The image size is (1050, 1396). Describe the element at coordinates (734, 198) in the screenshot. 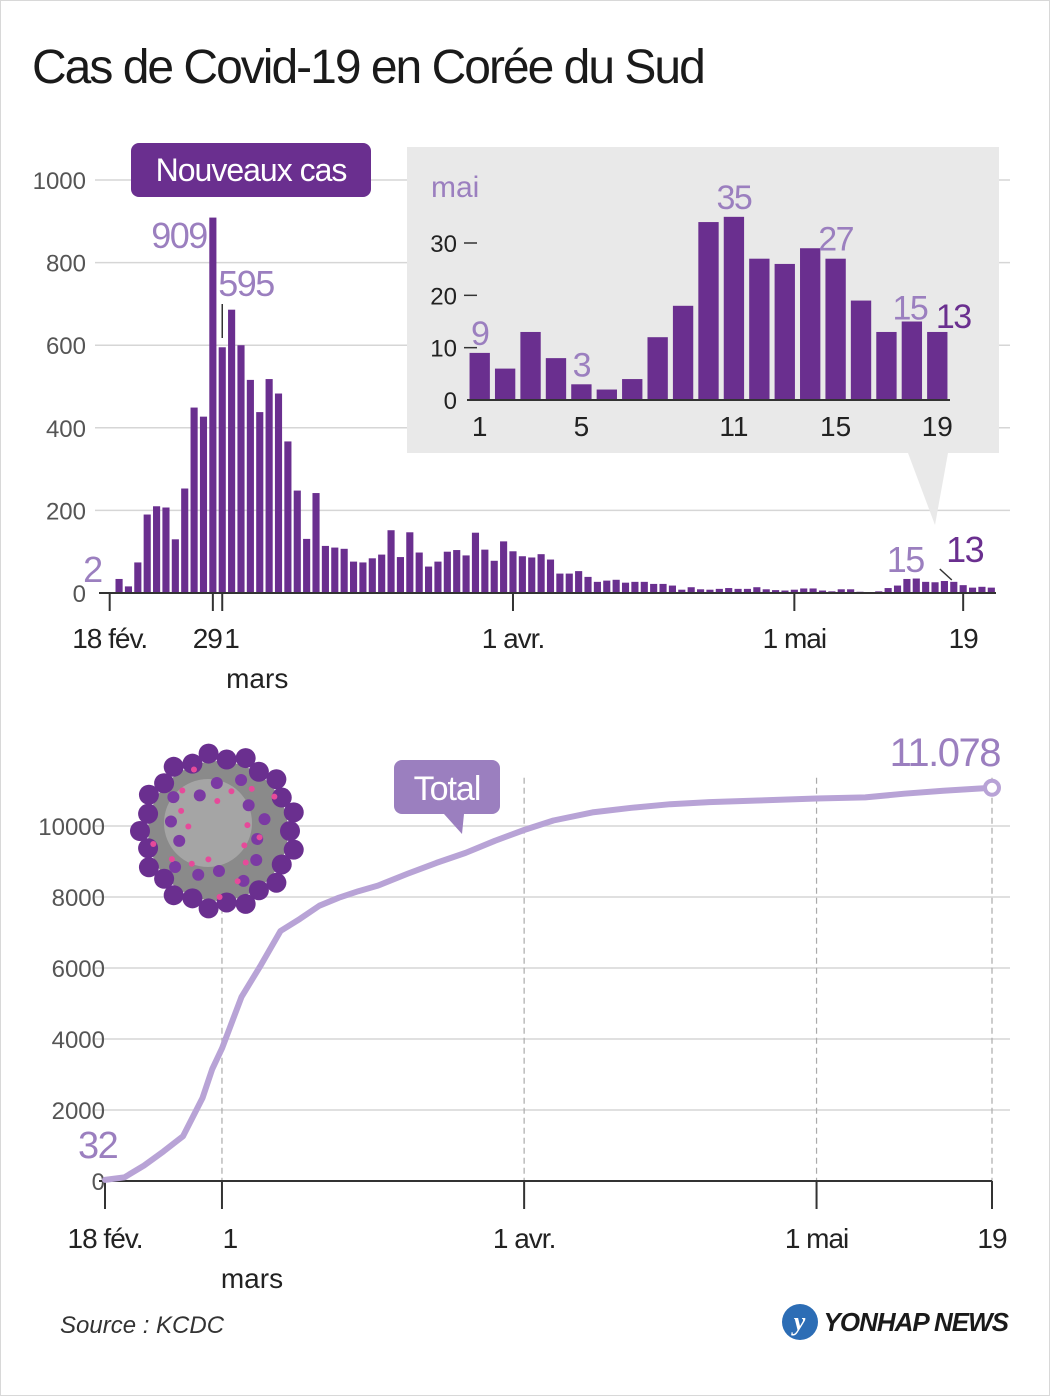

I see `inset-annotation: 35` at that location.